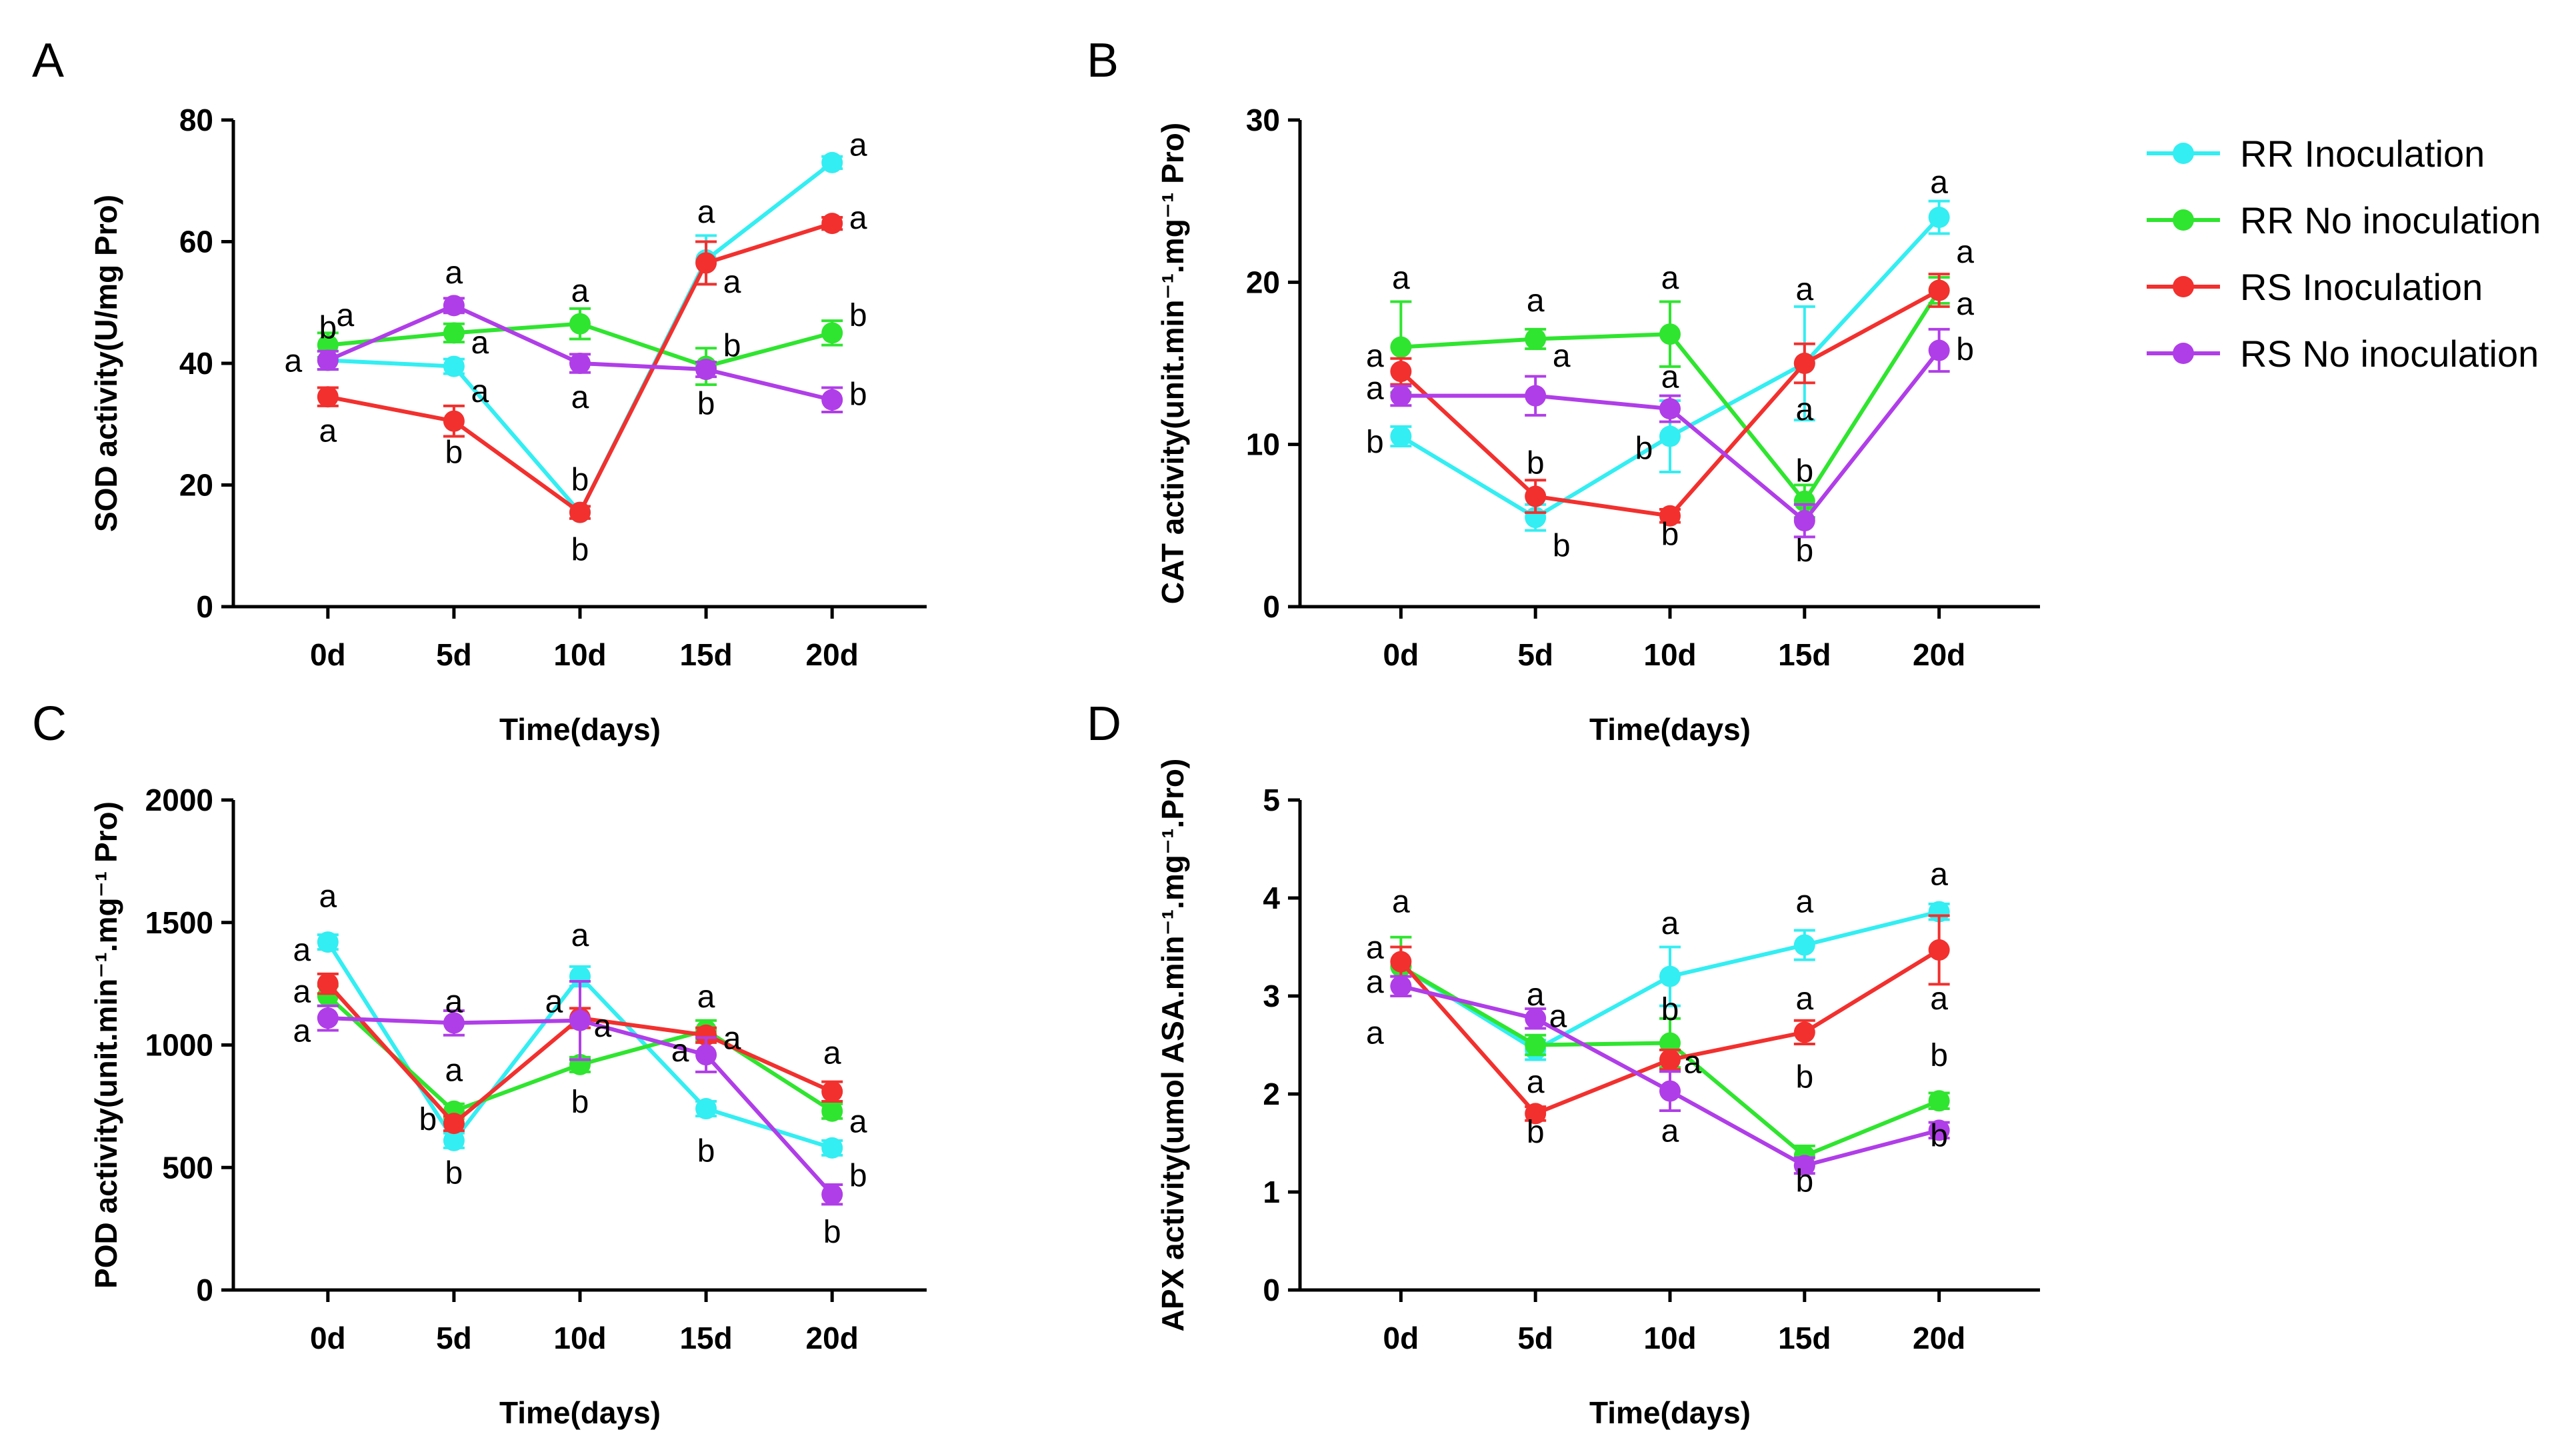  What do you see at coordinates (2390, 220) in the screenshot?
I see `legend-label: RR No inoculation` at bounding box center [2390, 220].